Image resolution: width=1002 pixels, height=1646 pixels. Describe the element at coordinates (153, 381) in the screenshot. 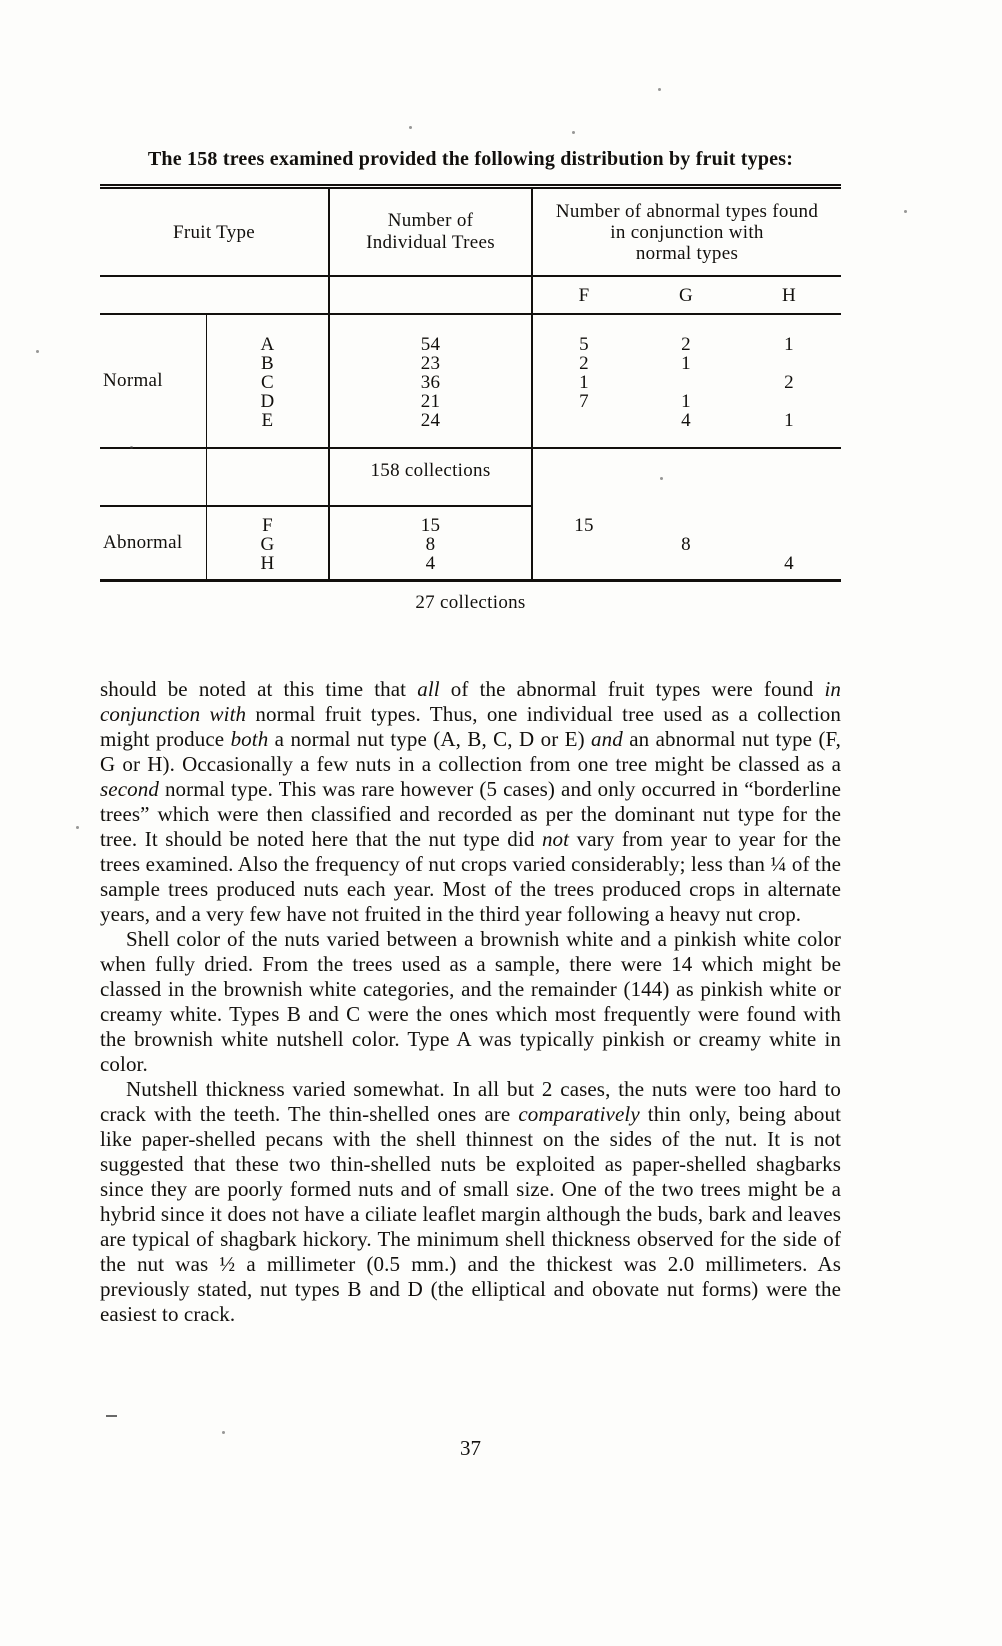

I see `normal-label: Normal` at that location.